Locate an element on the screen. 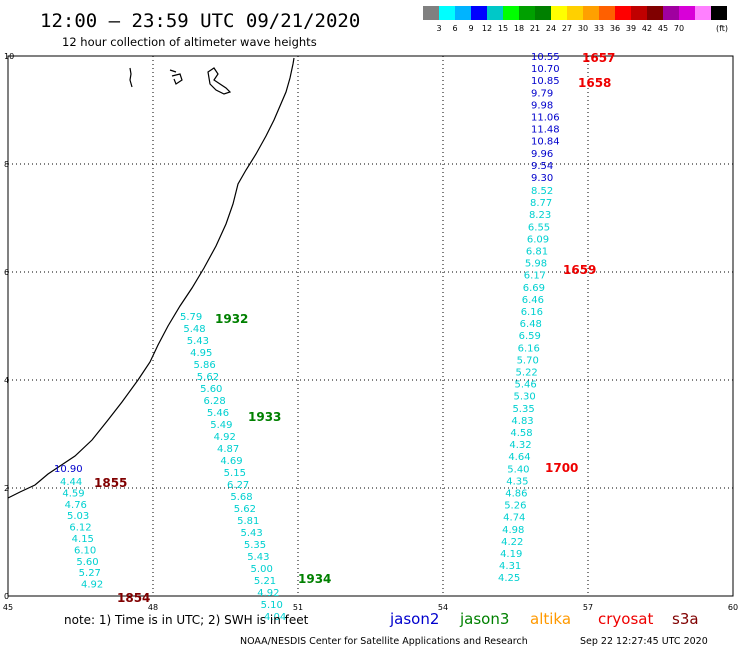  wave-height-value: 5.49 is located at coordinates (221, 425).